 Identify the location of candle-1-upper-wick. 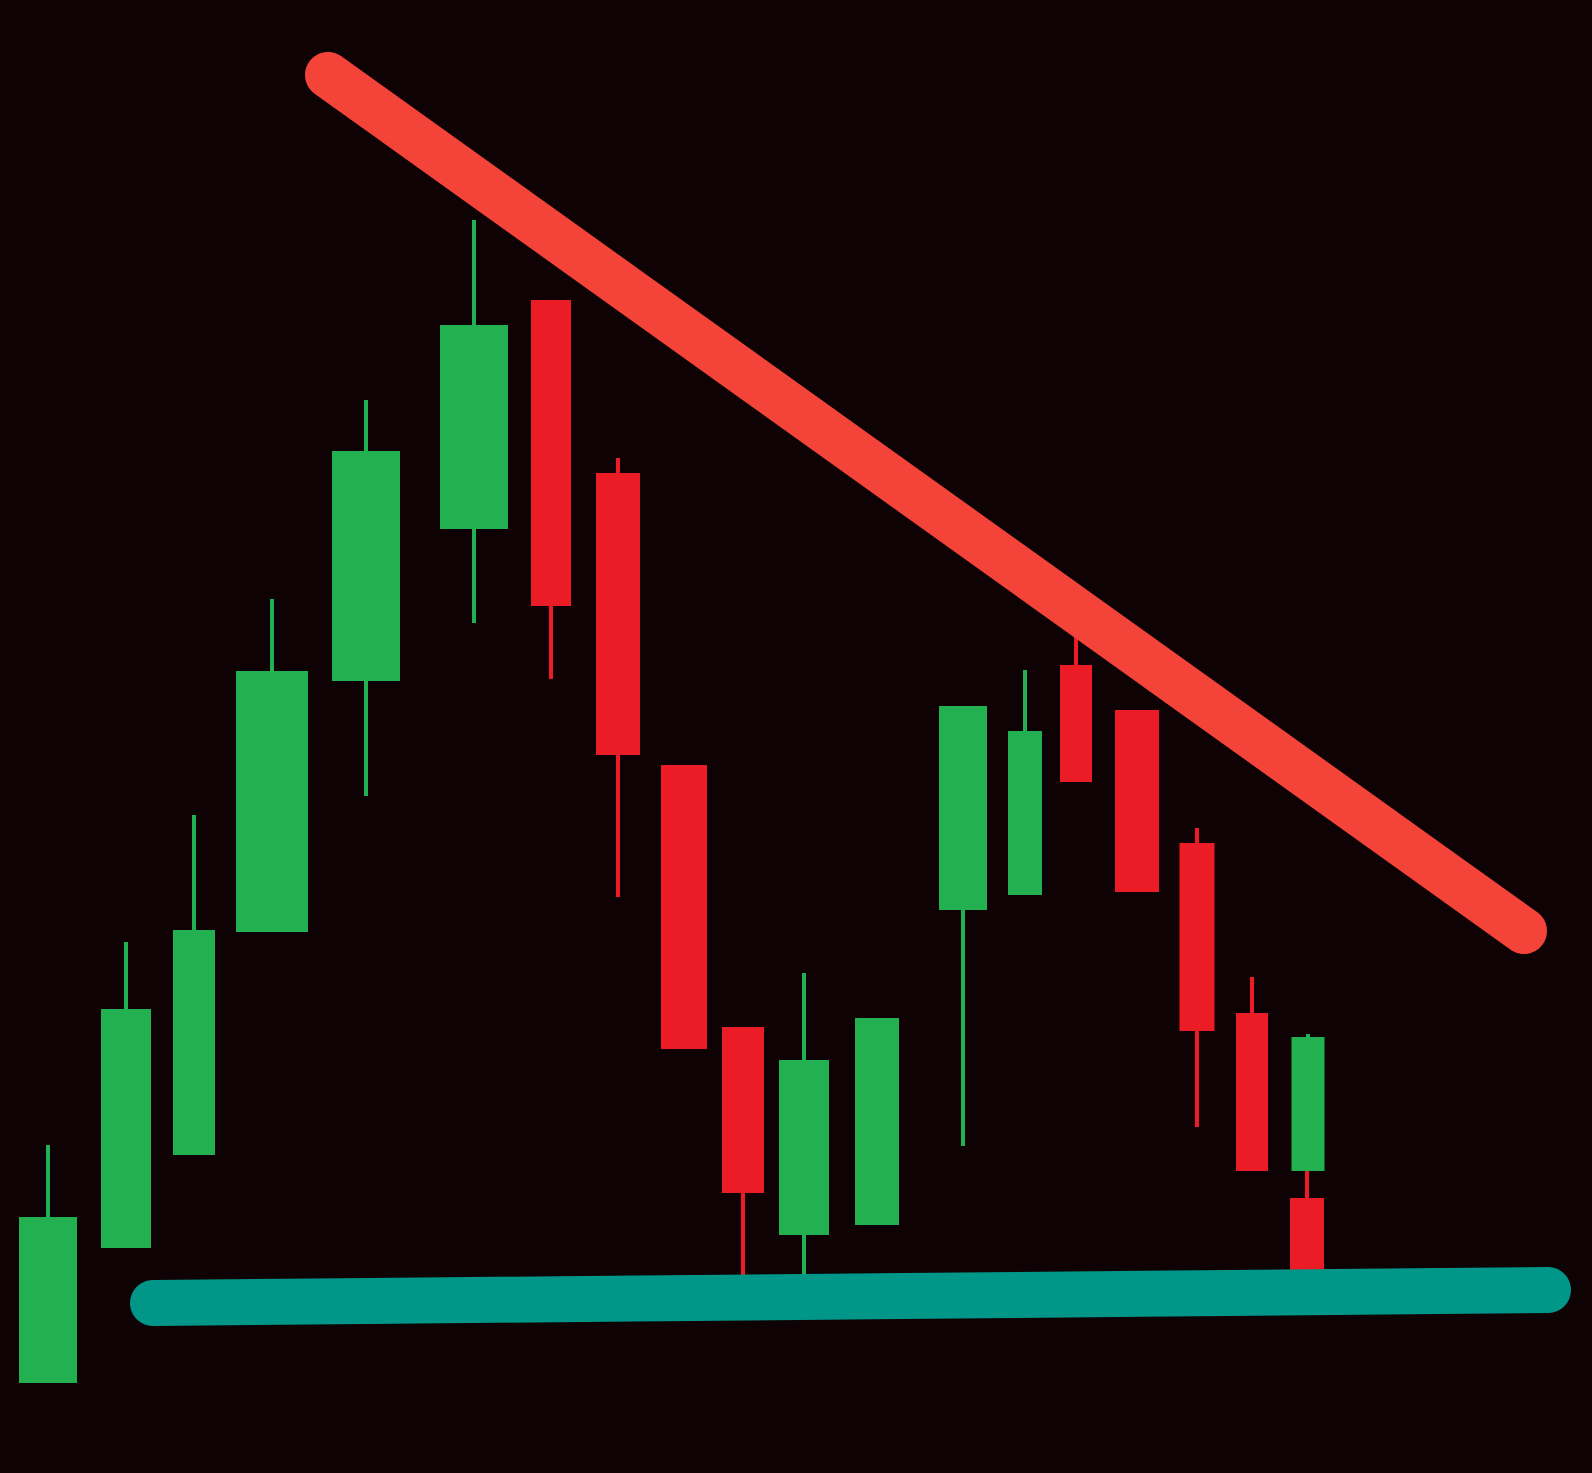
(48, 1181).